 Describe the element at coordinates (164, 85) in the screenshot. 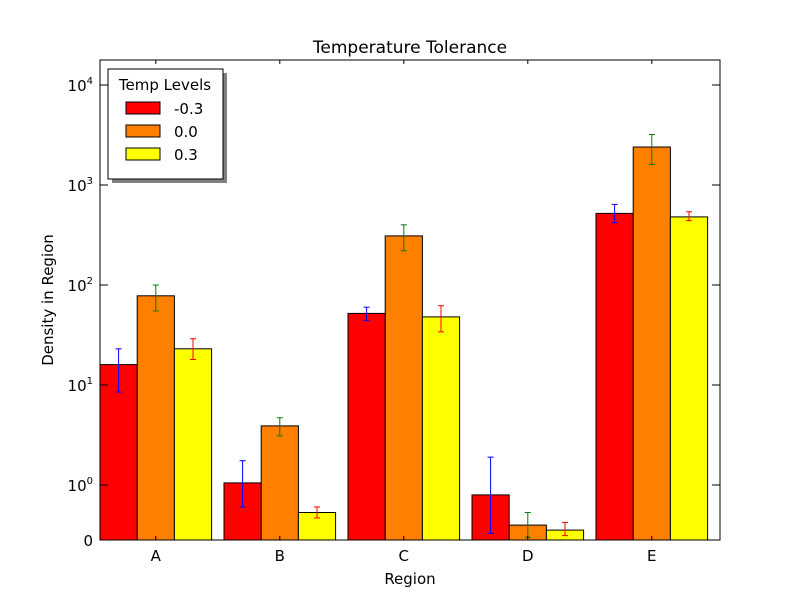

I see `legend-title: Temp Levels` at that location.